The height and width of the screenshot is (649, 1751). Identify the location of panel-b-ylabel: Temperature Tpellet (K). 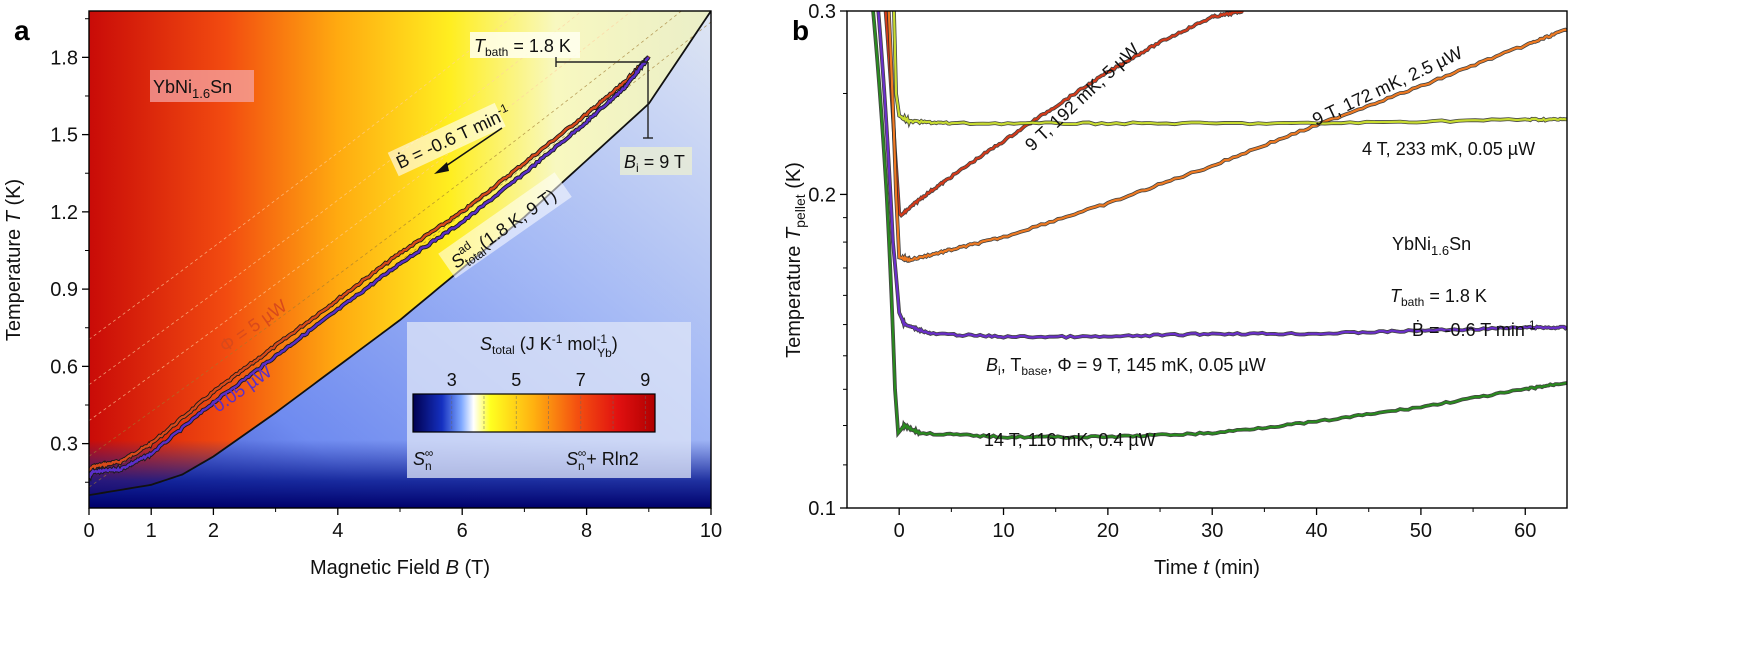
(795, 260).